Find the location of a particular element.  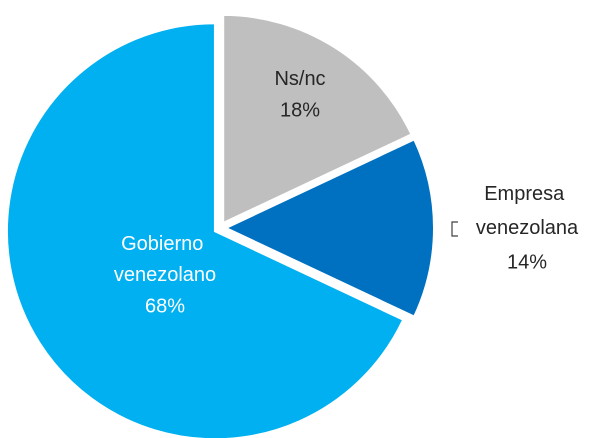

slice-name: Empresa venezolana is located at coordinates (527, 211).